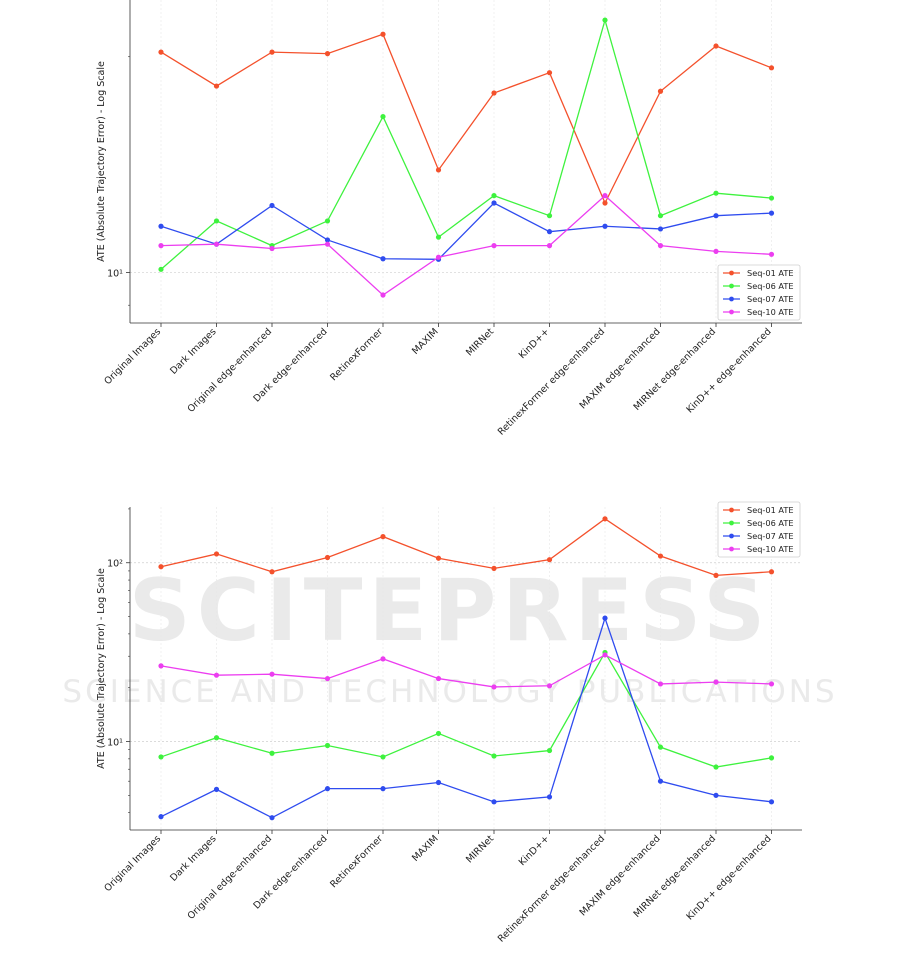 The image size is (901, 957). Describe the element at coordinates (425, 848) in the screenshot. I see `x-tick-label: MAXIM` at that location.